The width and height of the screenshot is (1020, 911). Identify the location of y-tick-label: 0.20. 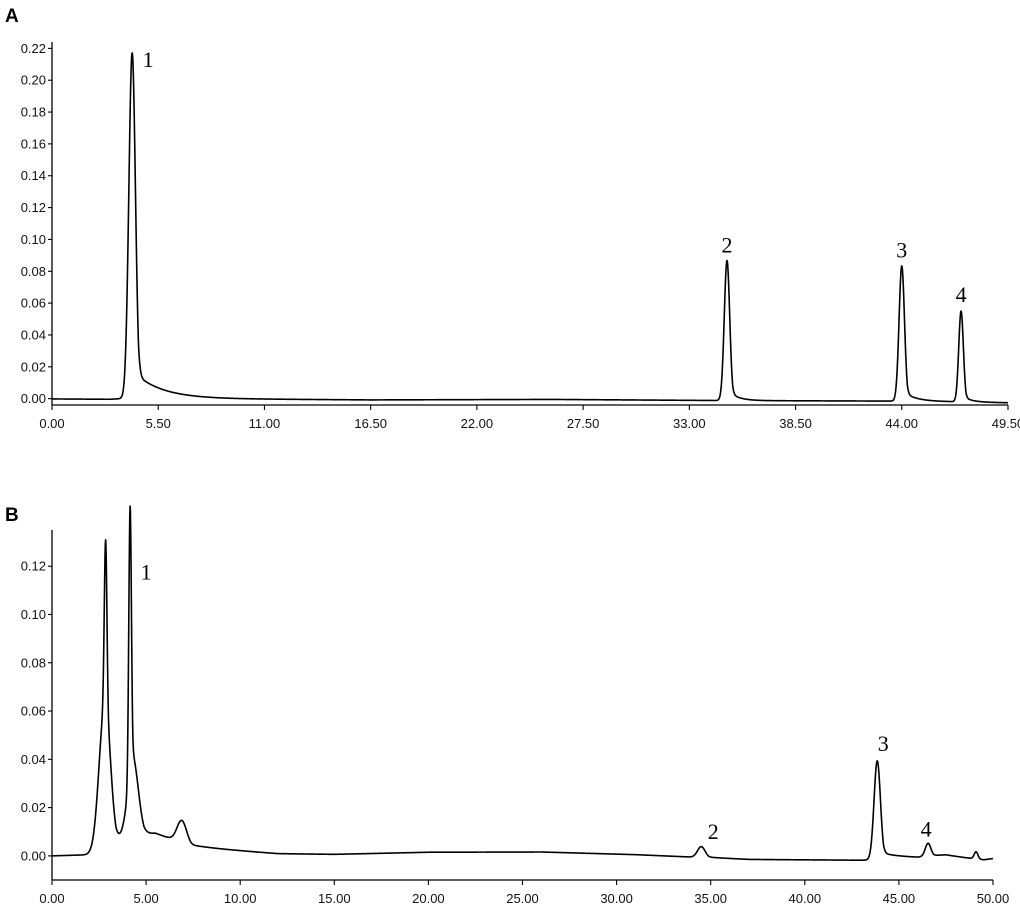
(33, 80).